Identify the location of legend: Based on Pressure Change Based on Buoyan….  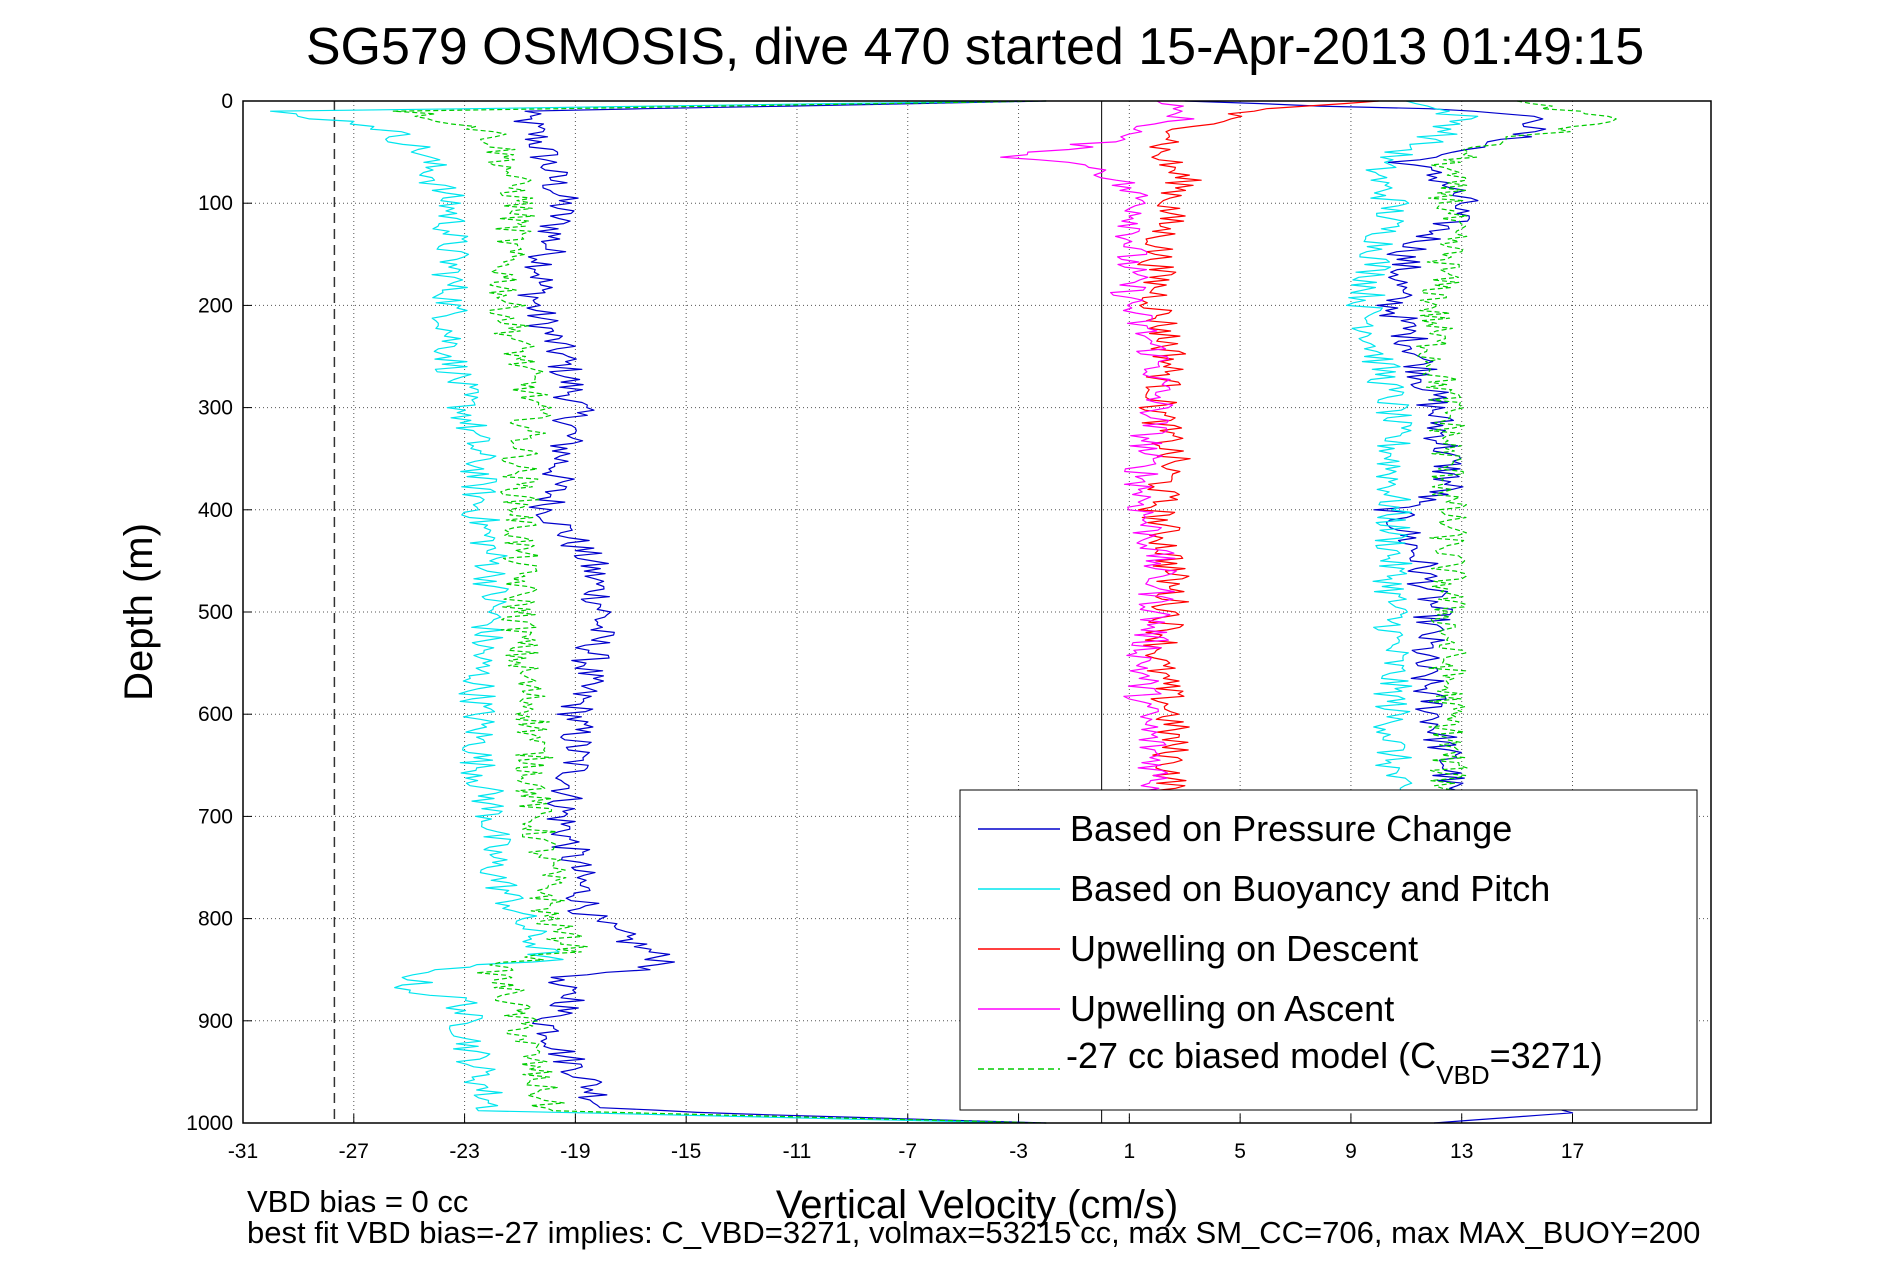
(1328, 950).